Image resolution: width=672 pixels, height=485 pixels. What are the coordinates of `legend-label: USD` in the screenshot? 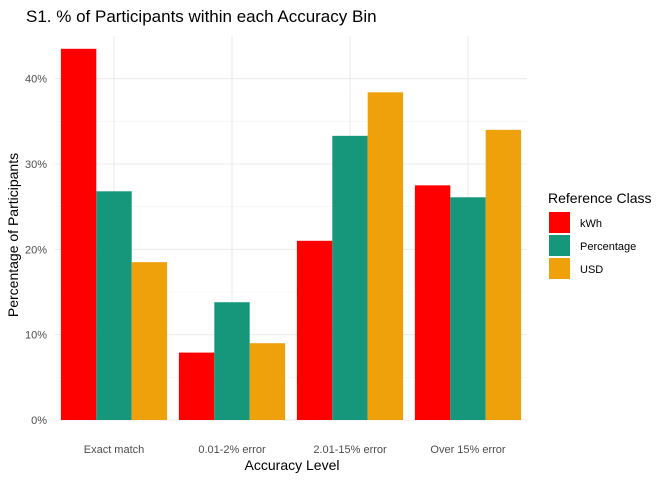 It's located at (591, 270).